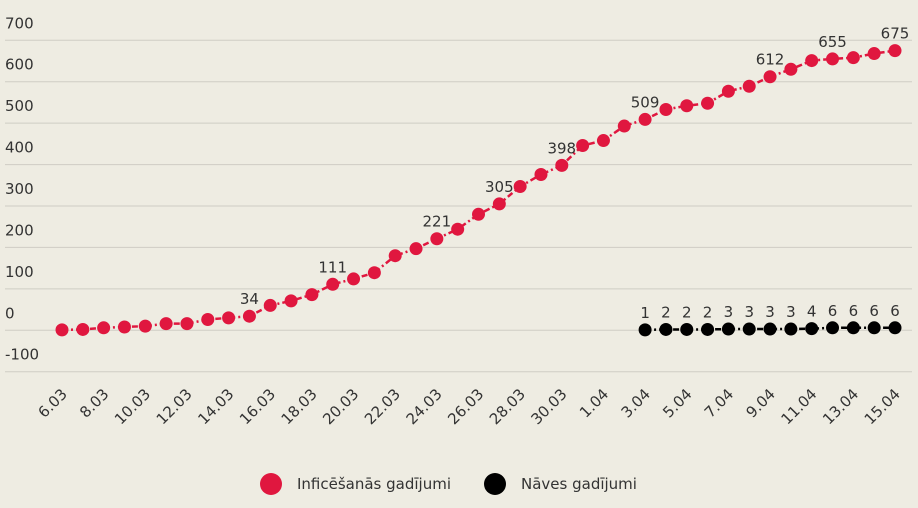  What do you see at coordinates (770, 60) in the screenshot?
I see `data-label: 612` at bounding box center [770, 60].